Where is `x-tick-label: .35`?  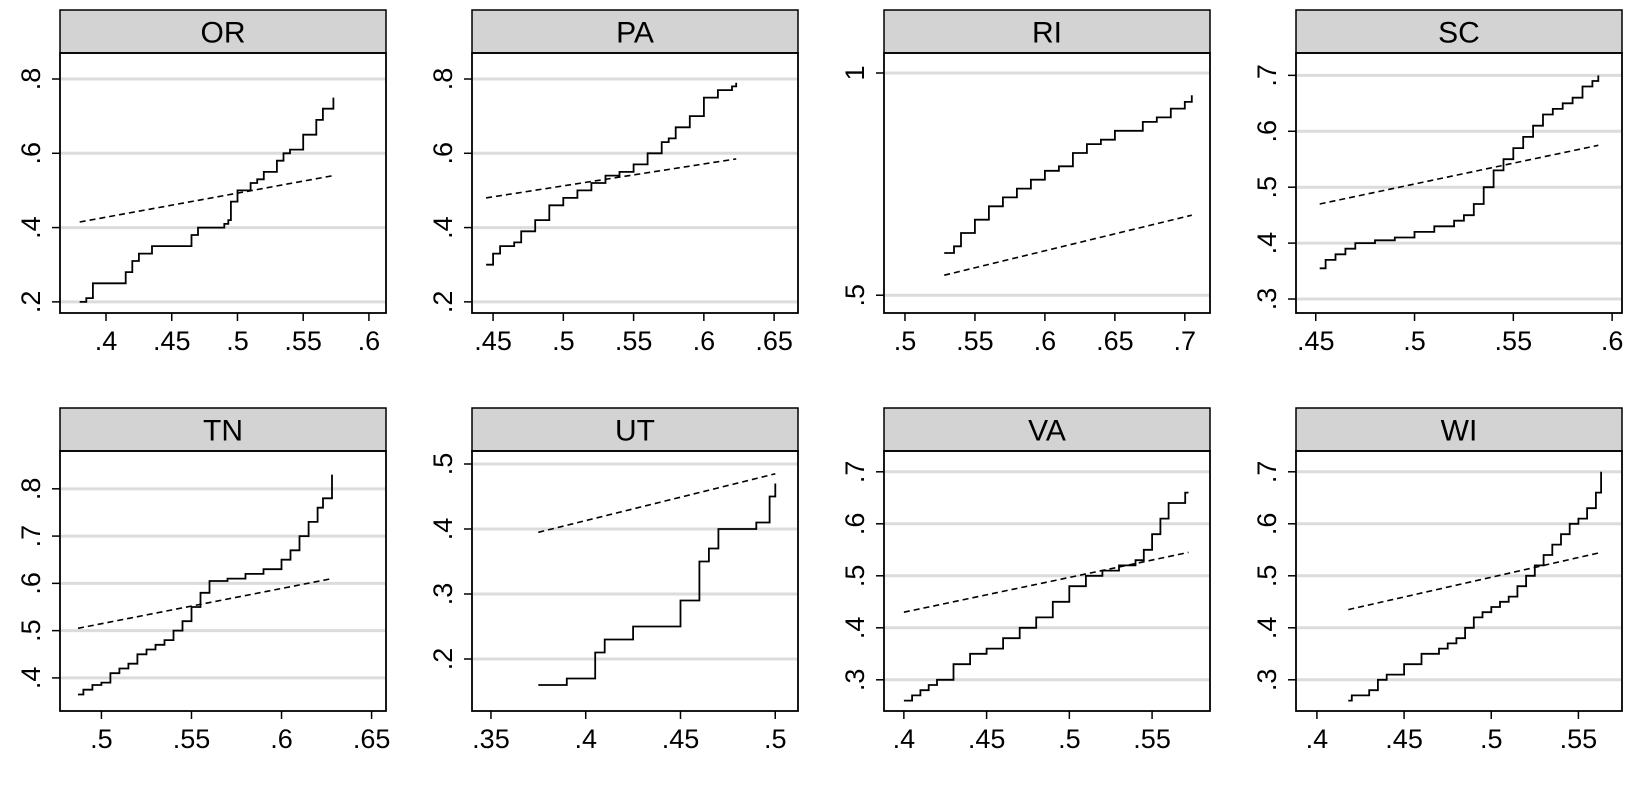 x-tick-label: .35 is located at coordinates (491, 739).